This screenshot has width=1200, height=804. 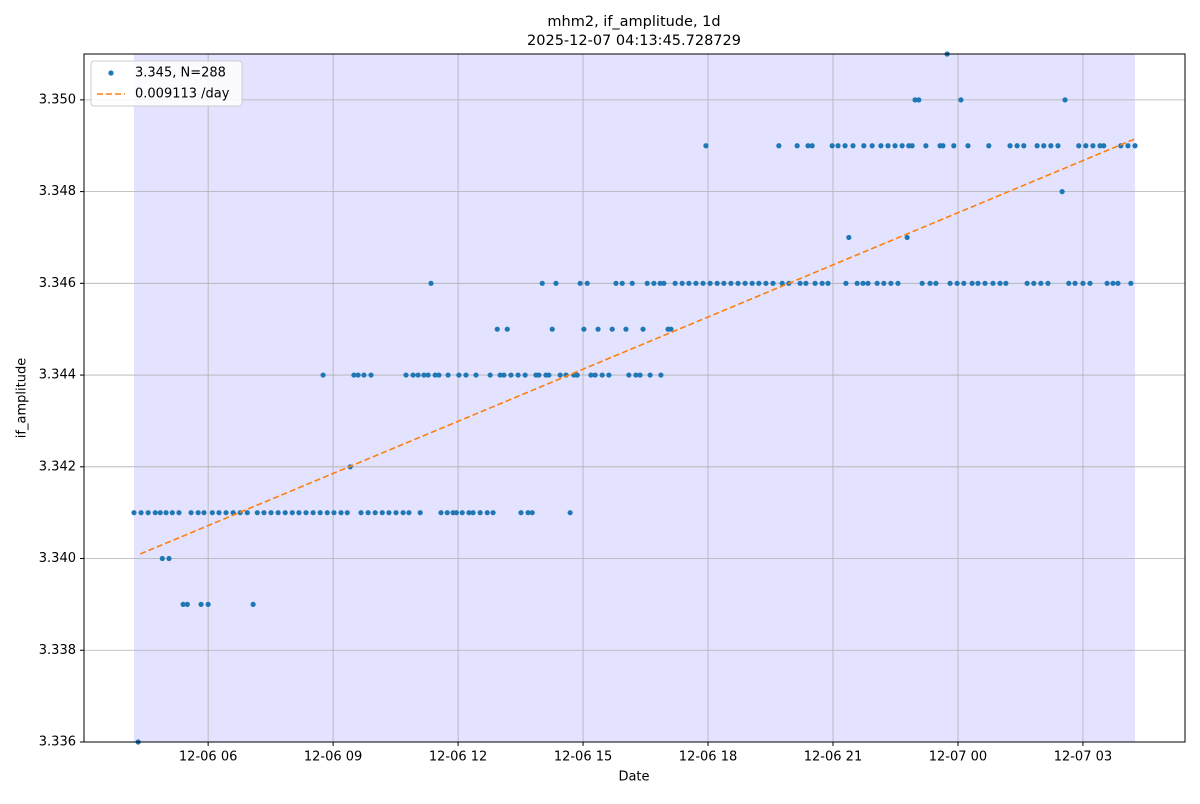 What do you see at coordinates (57, 375) in the screenshot?
I see `y-tick-label: 3.344` at bounding box center [57, 375].